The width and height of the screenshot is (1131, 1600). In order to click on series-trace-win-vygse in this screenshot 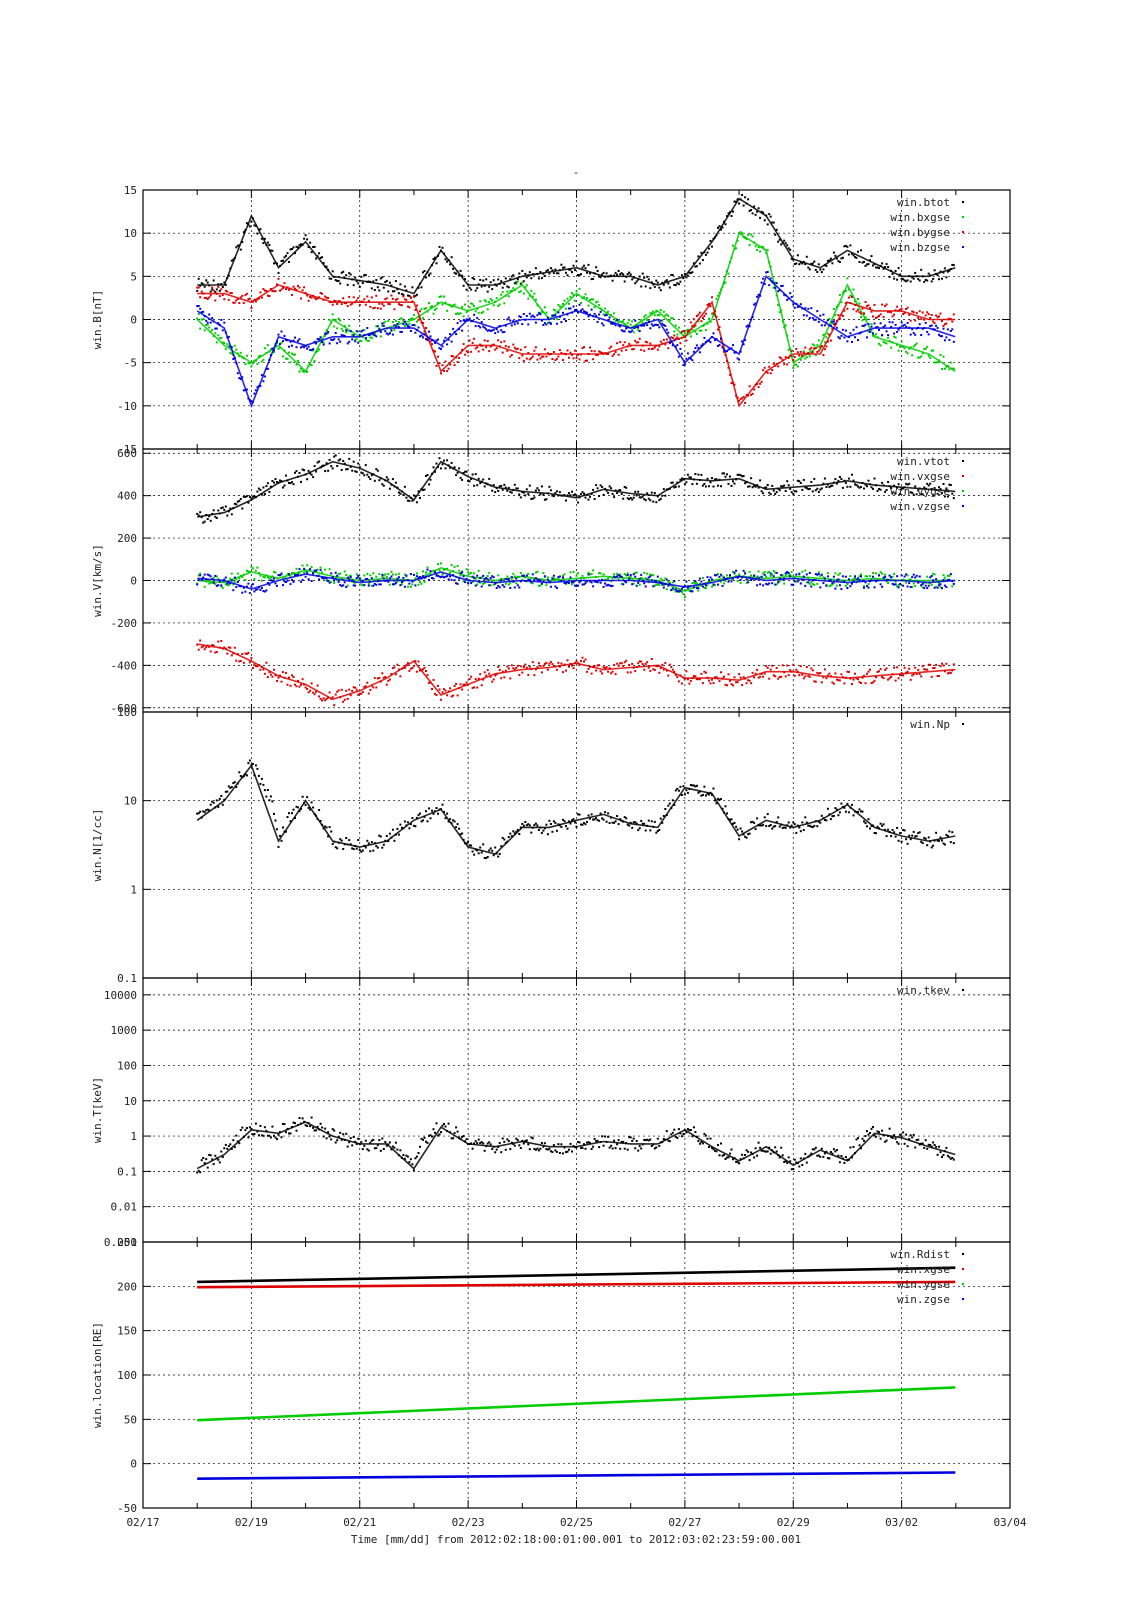, I will do `click(576, 579)`.